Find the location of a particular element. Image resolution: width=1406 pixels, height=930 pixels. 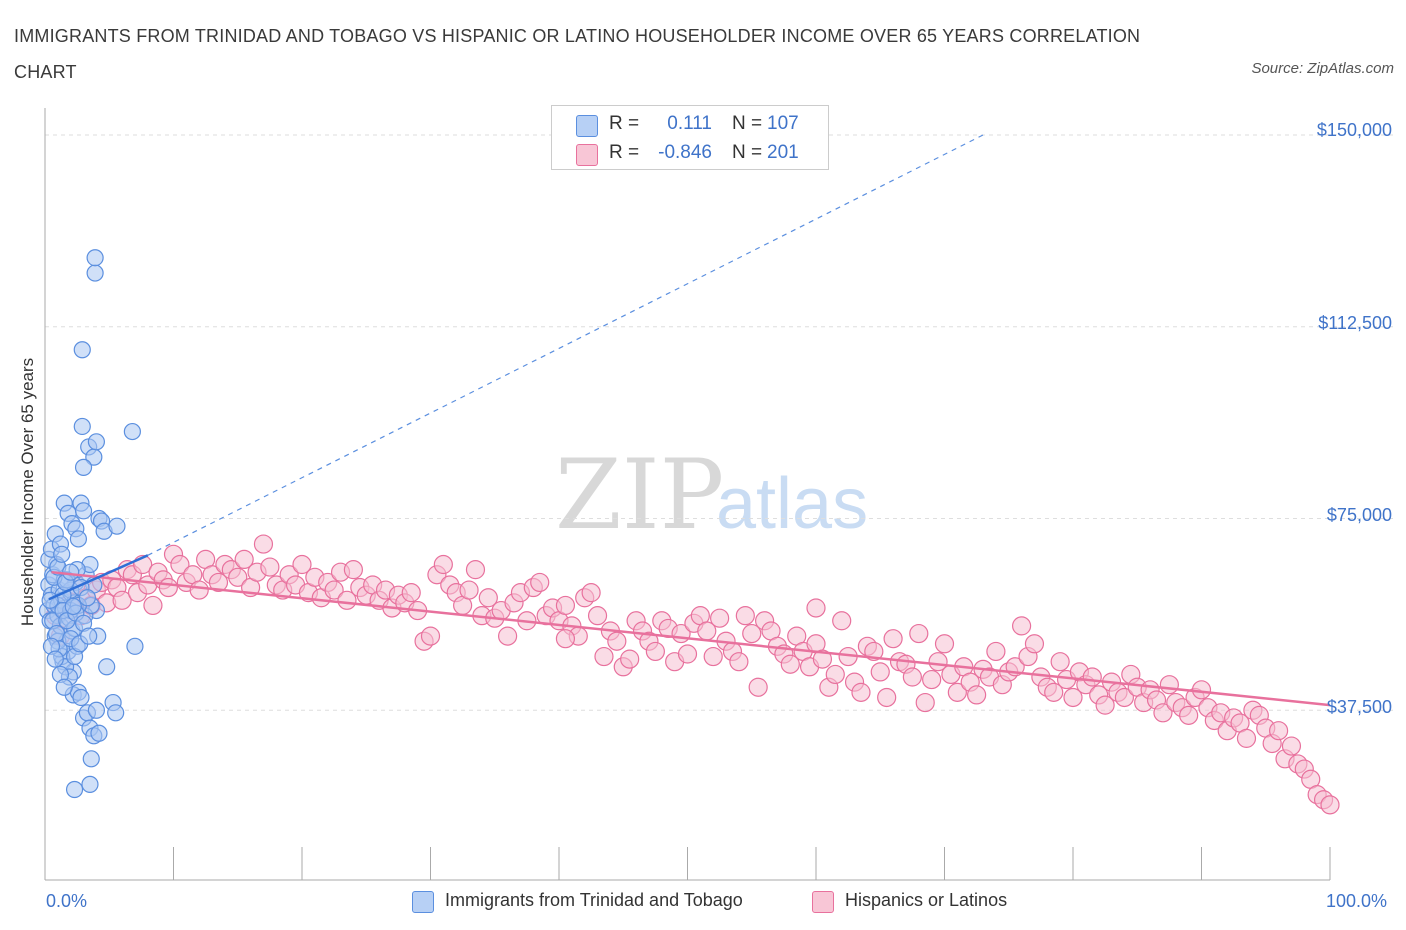

y-tick-label: $75,000 is located at coordinates (1359, 515).